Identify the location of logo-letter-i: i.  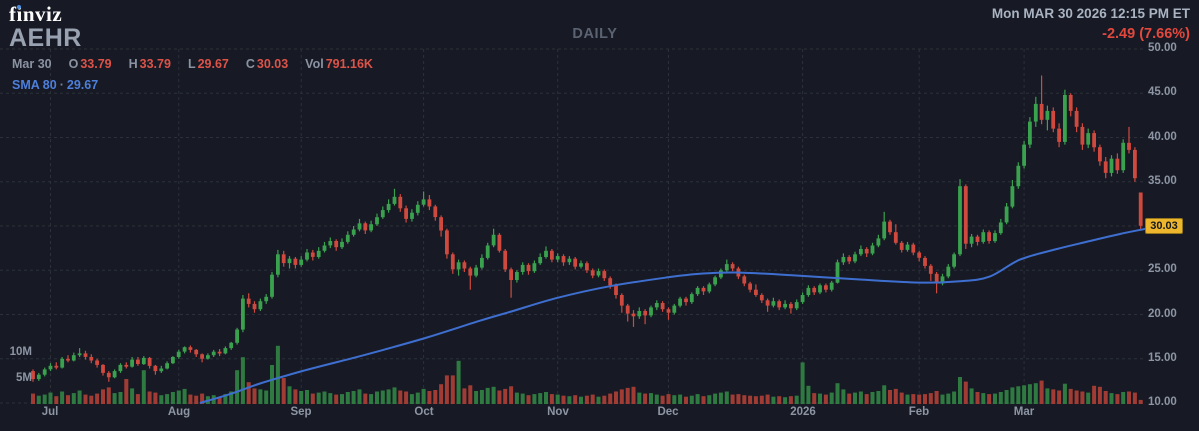
(19, 14).